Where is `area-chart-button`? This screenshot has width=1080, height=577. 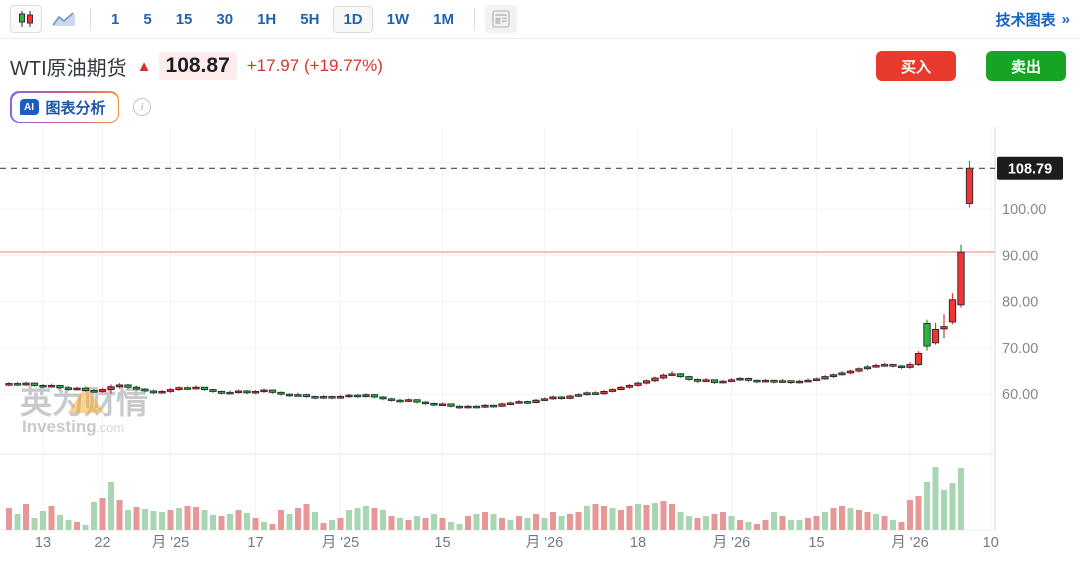 area-chart-button is located at coordinates (64, 19).